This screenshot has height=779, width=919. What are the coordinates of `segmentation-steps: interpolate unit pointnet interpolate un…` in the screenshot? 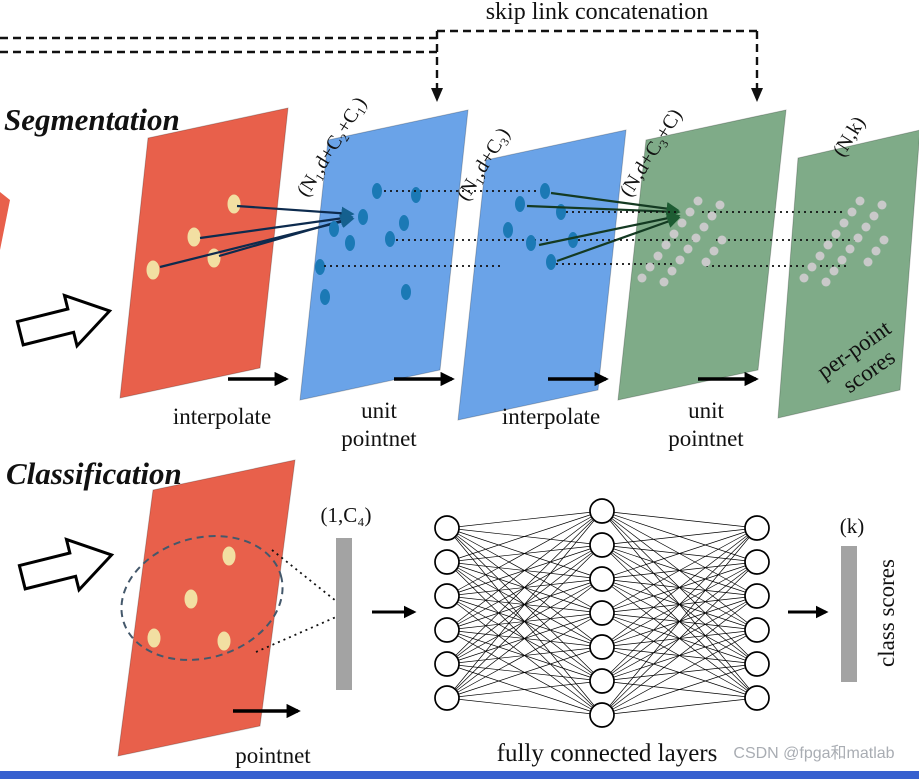 It's located at (466, 411).